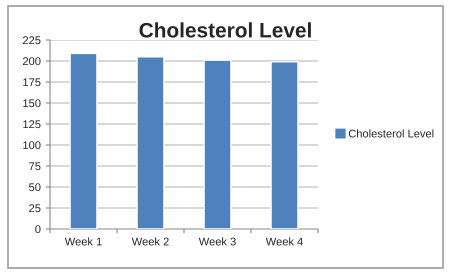 The height and width of the screenshot is (277, 451). Describe the element at coordinates (35, 166) in the screenshot. I see `y-tick-label: 75` at that location.